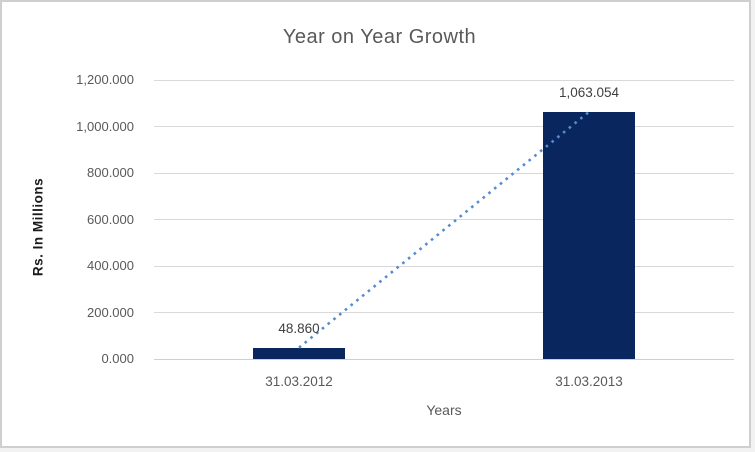 The width and height of the screenshot is (755, 452). Describe the element at coordinates (110, 172) in the screenshot. I see `y-tick-label: 800.000` at that location.